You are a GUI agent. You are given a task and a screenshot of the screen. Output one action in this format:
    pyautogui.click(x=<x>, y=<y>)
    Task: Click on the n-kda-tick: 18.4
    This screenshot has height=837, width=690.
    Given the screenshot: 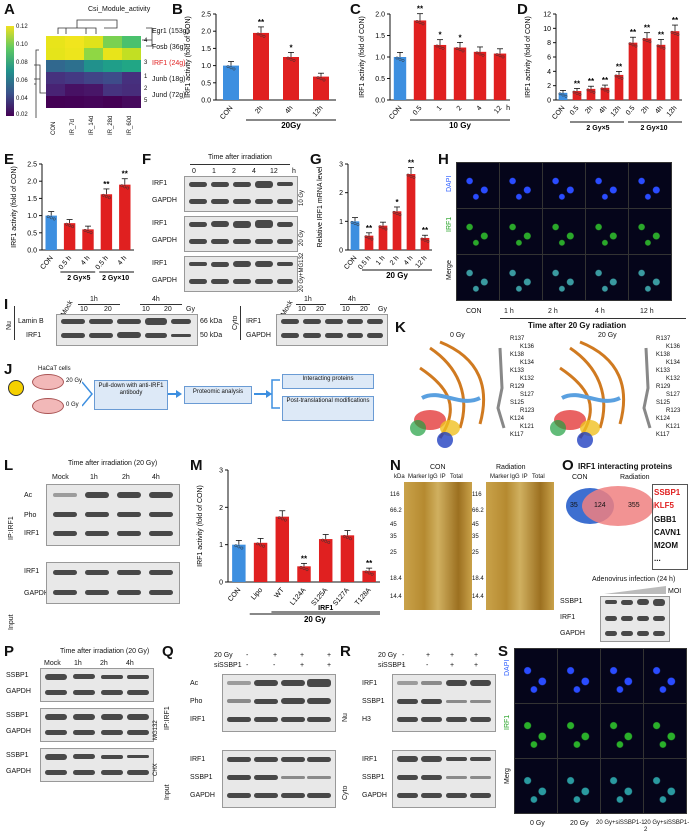 What is the action you would take?
    pyautogui.click(x=478, y=579)
    